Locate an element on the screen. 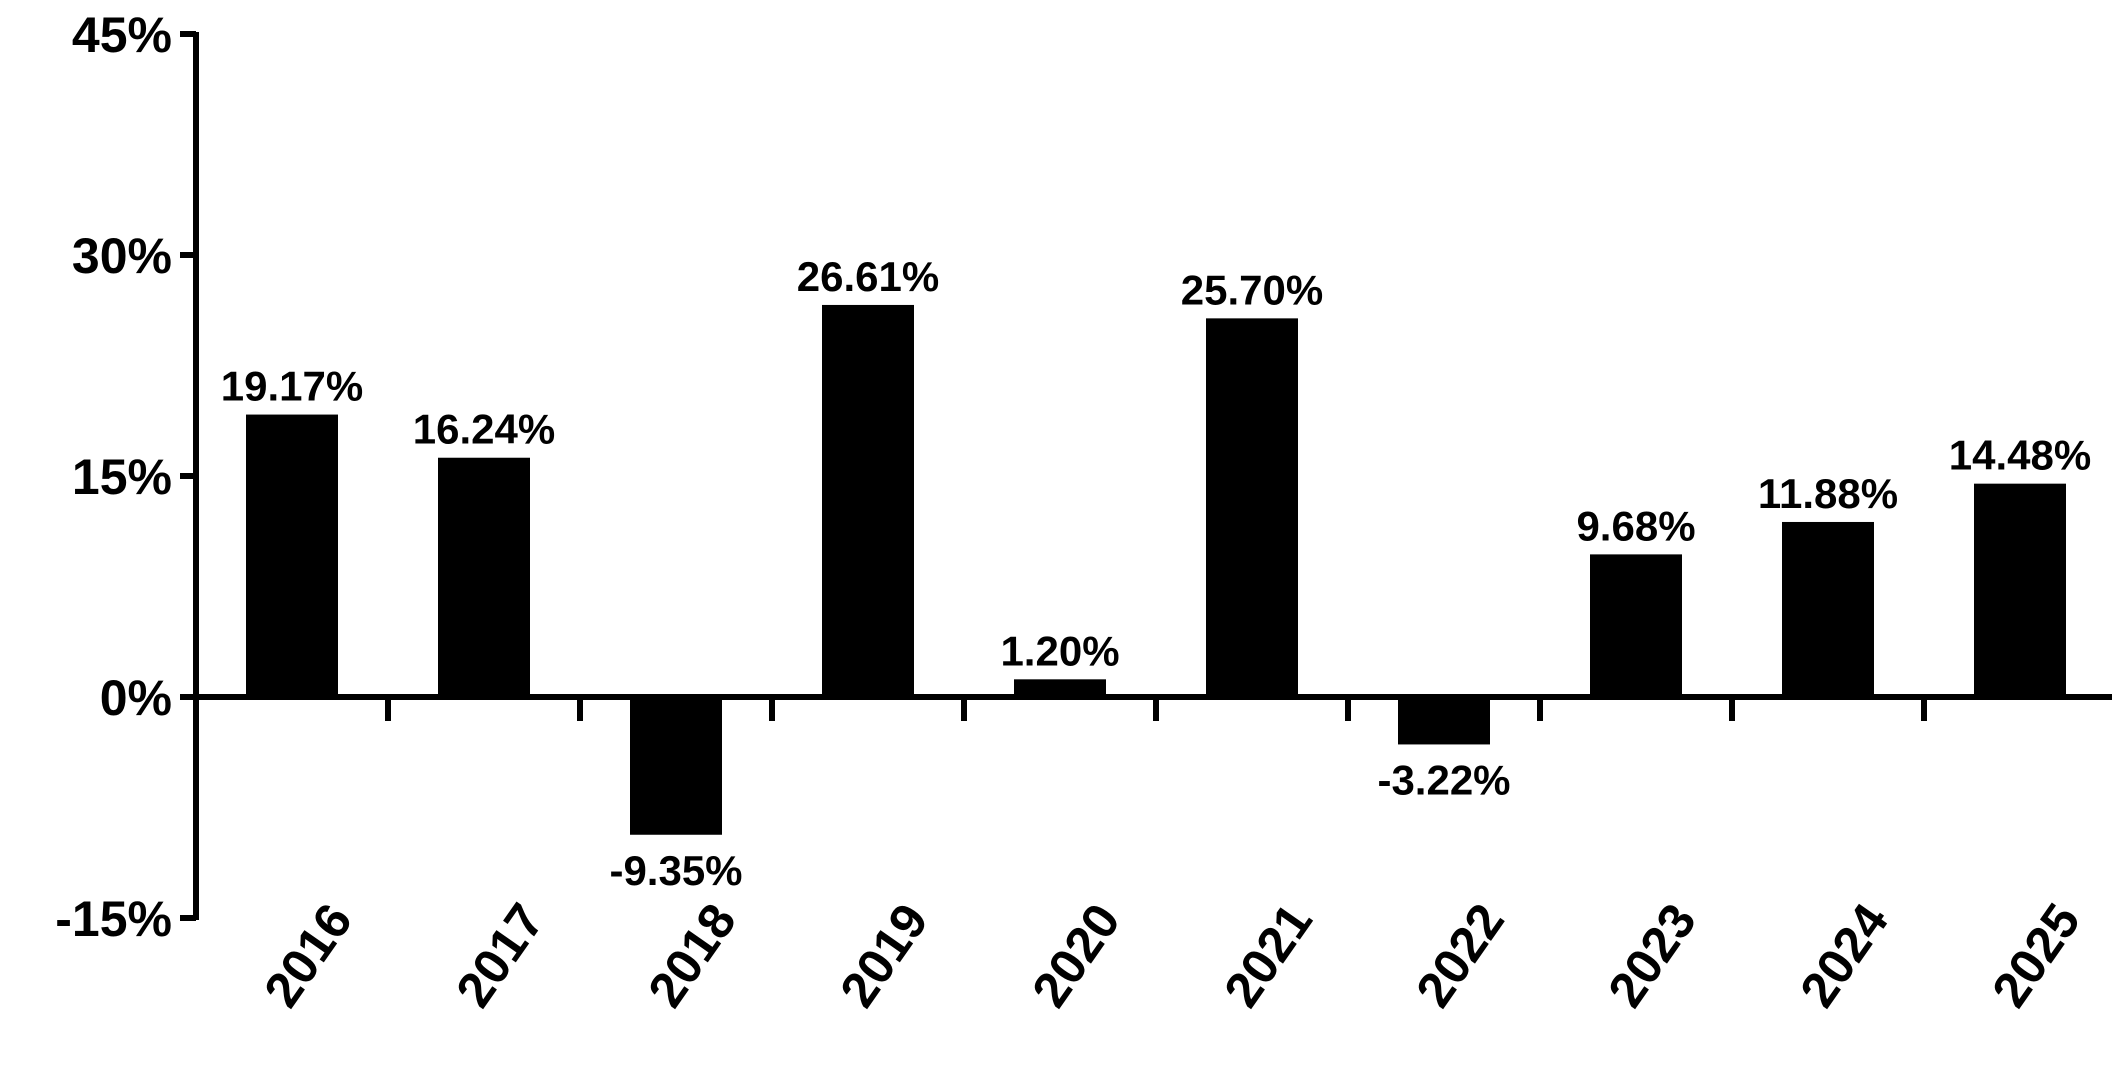  data-label: 1.20% is located at coordinates (1059, 650).